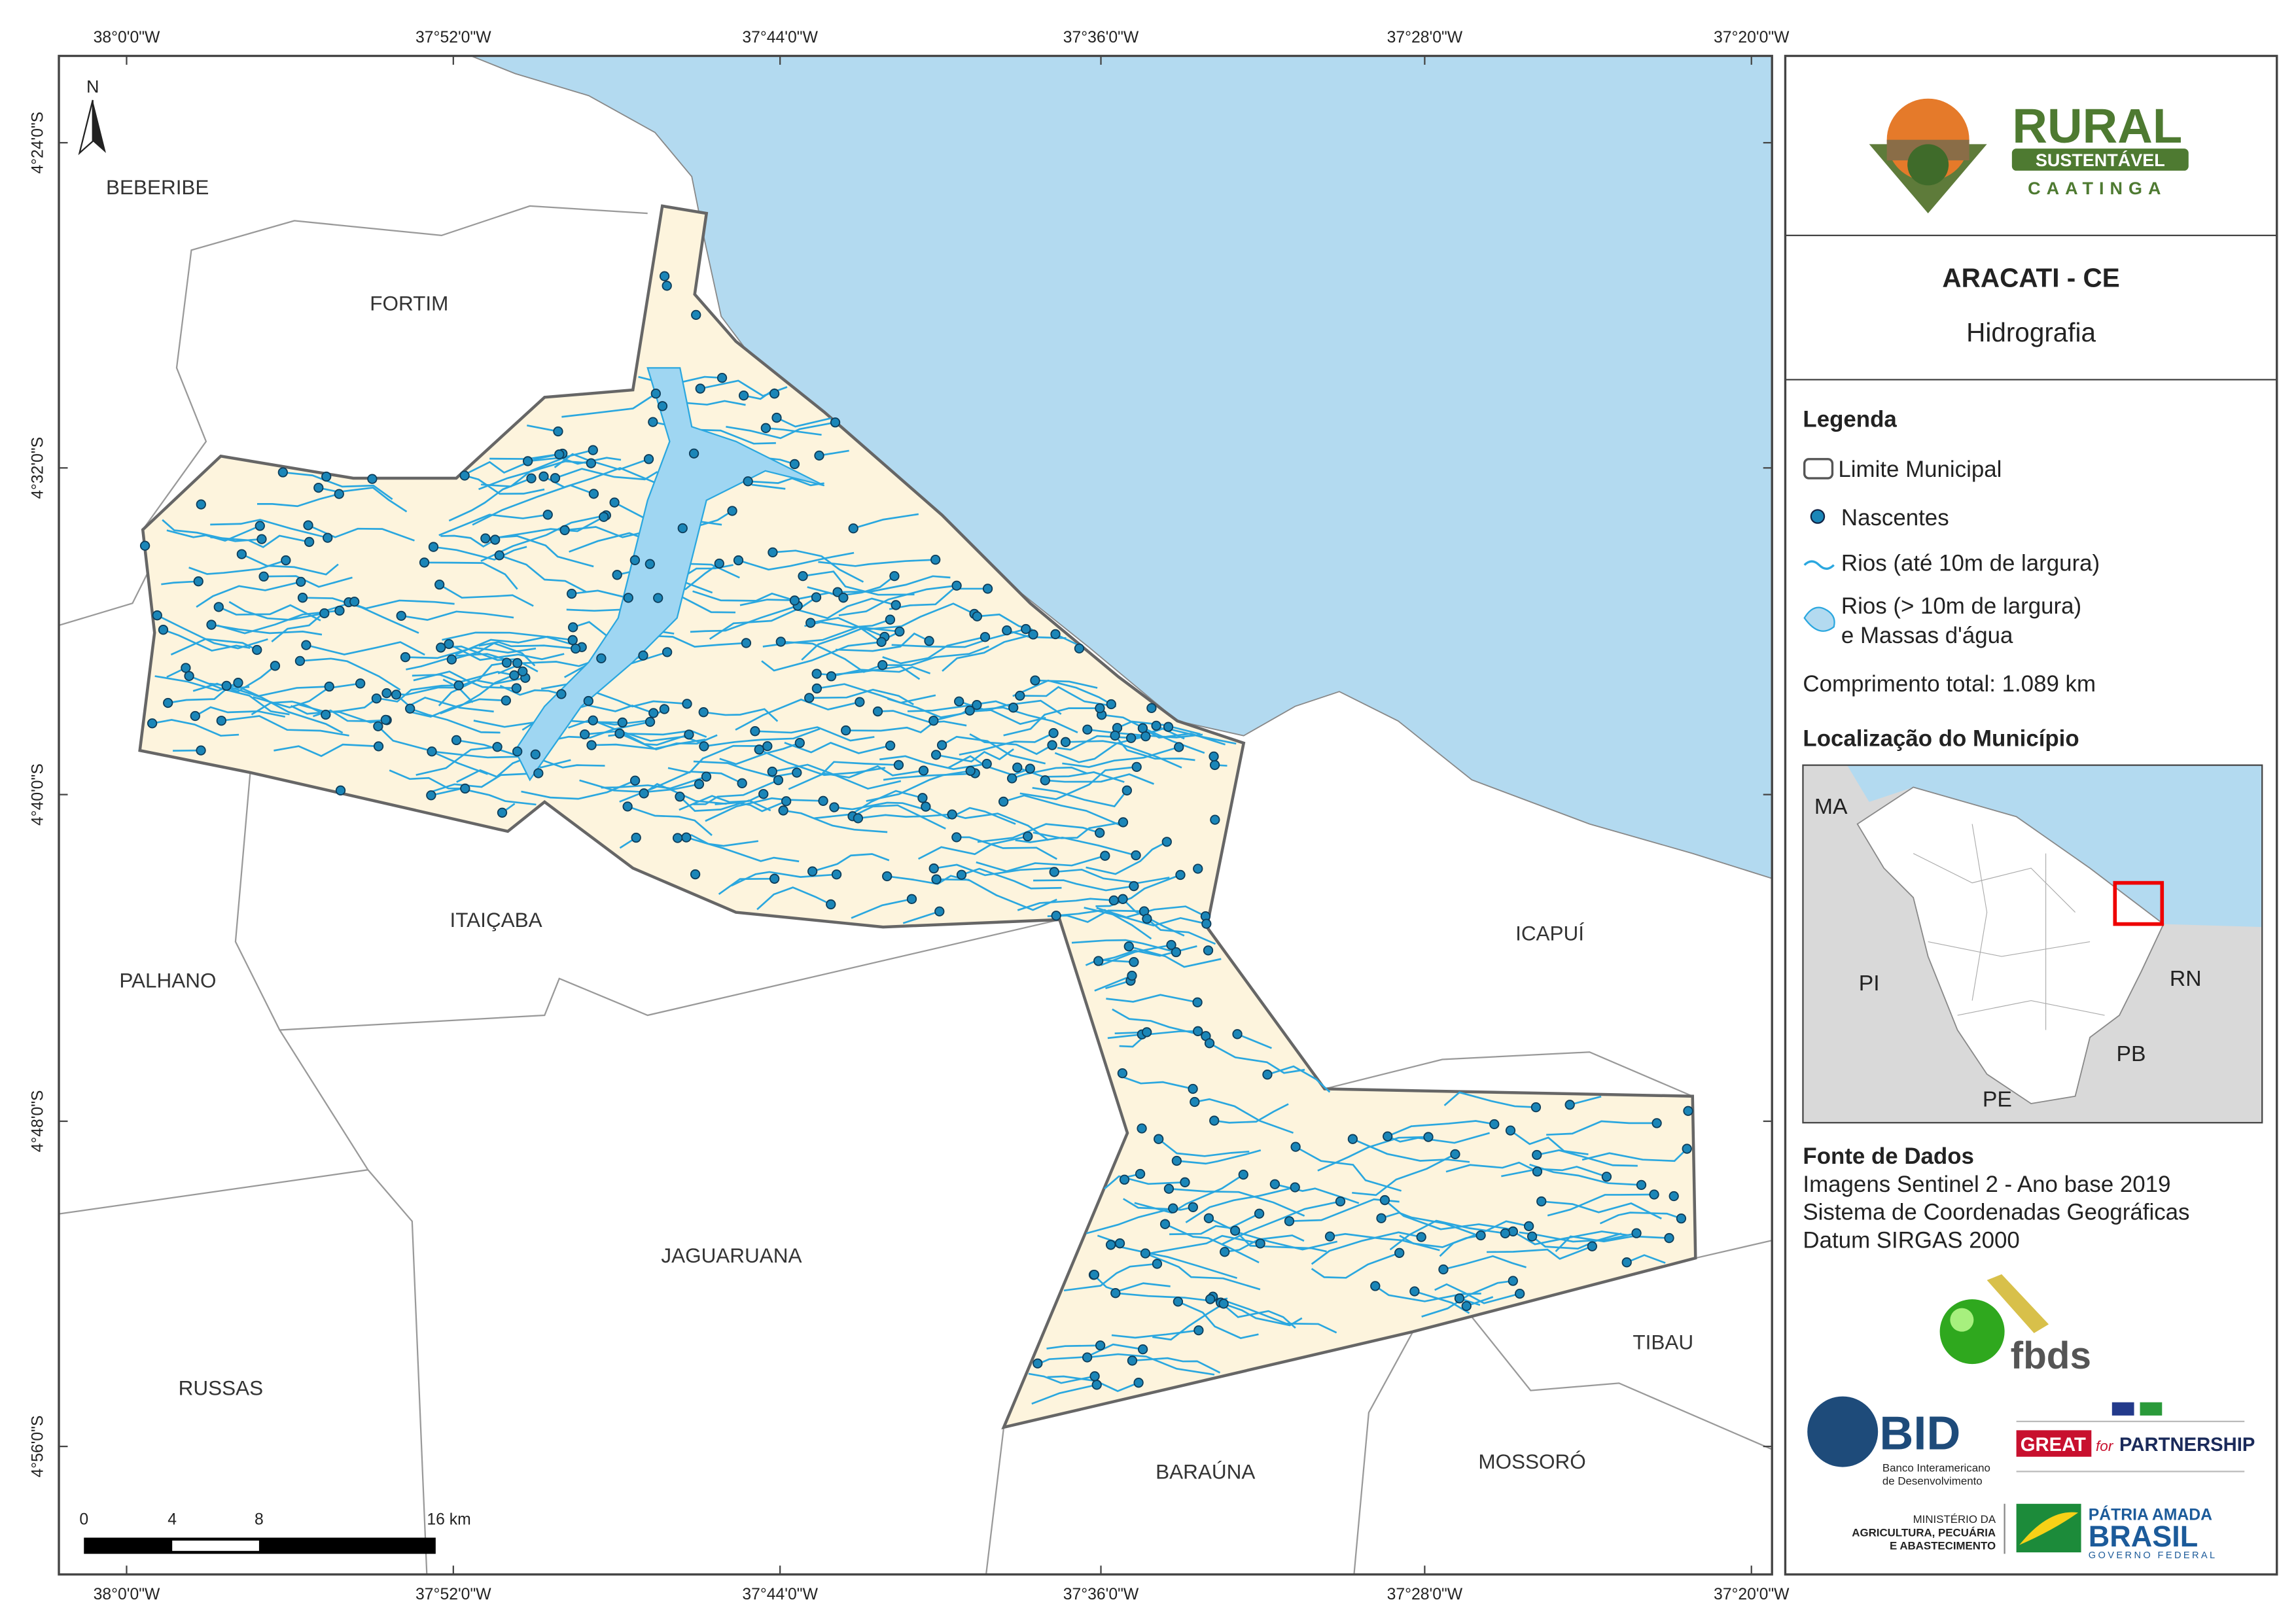 This screenshot has width=2296, height=1623. What do you see at coordinates (1955, 1519) in the screenshot?
I see `ministry-line: MINISTÉRIO DA` at bounding box center [1955, 1519].